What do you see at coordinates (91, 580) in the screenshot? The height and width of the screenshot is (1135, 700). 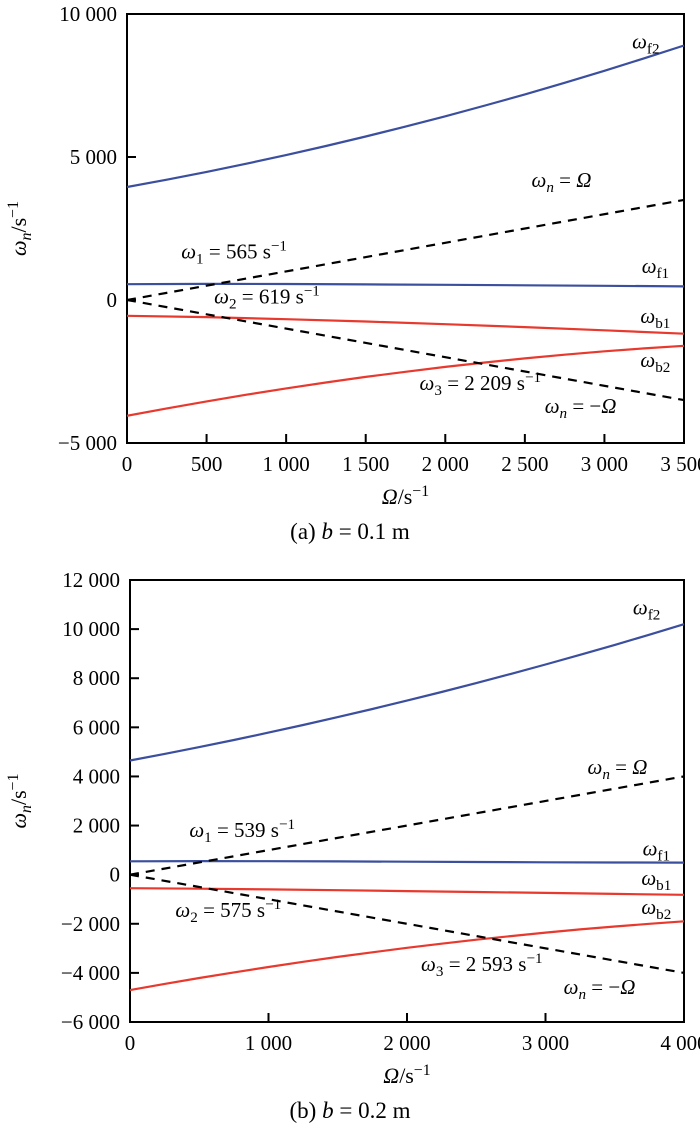 I see `y-tick-label: 12 000` at bounding box center [91, 580].